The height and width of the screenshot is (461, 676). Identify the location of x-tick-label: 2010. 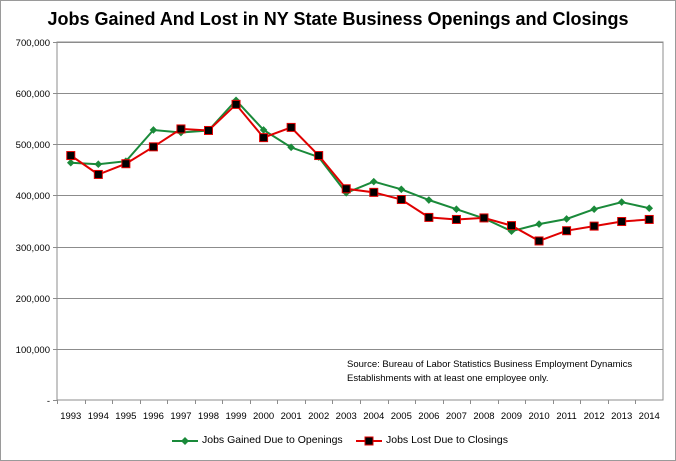
(538, 416).